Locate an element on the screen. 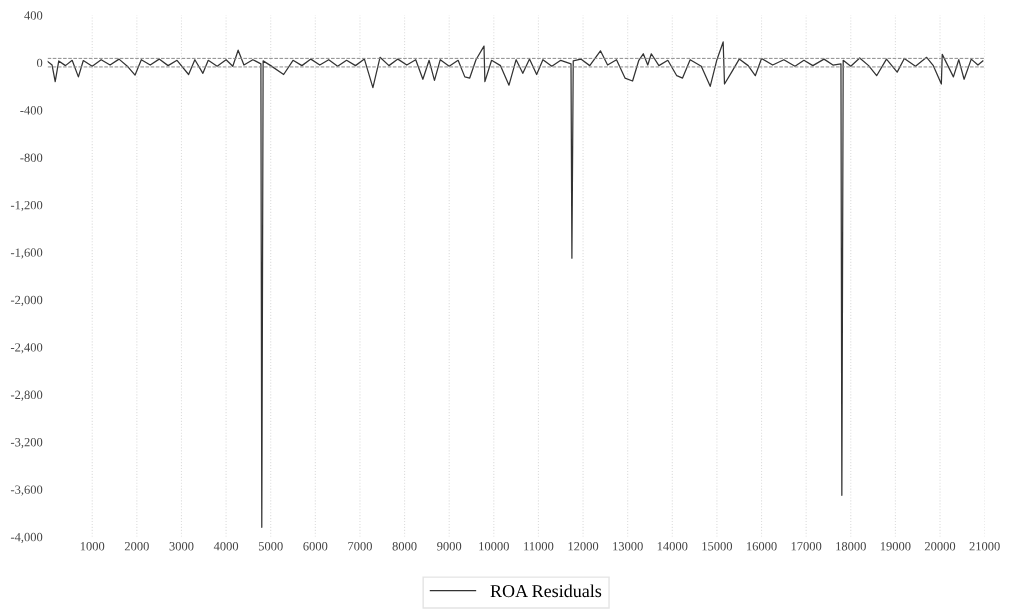 The height and width of the screenshot is (610, 1013). legend-label: ROA Residuals is located at coordinates (546, 591).